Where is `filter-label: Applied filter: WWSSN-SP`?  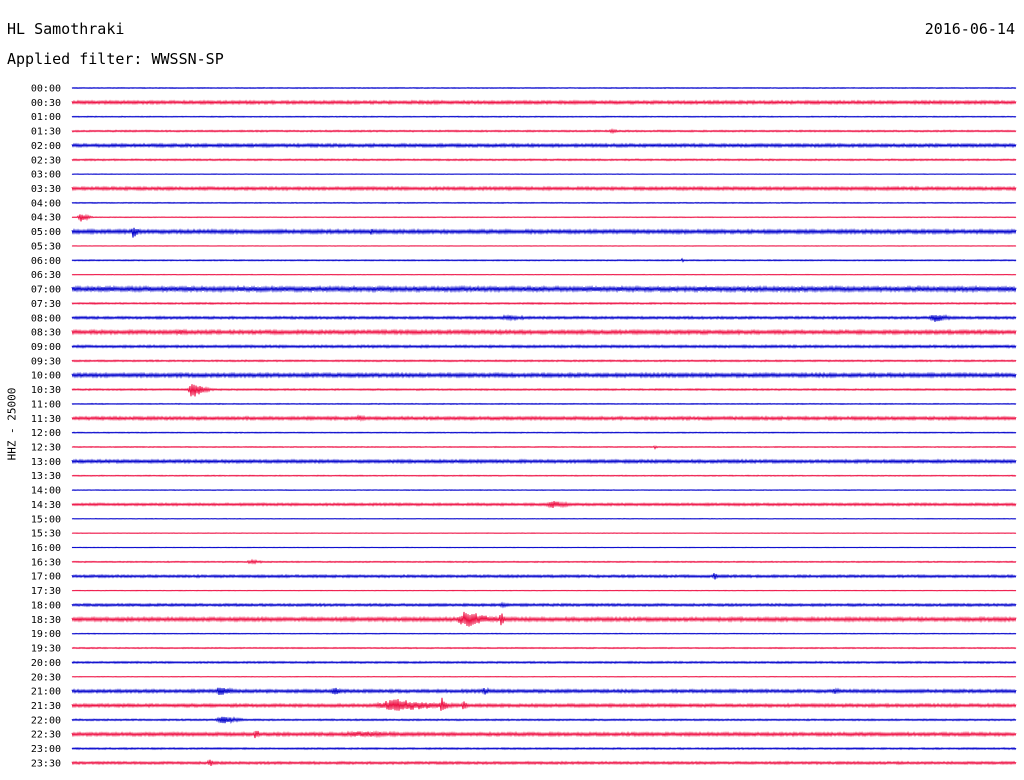 filter-label: Applied filter: WWSSN-SP is located at coordinates (115, 59).